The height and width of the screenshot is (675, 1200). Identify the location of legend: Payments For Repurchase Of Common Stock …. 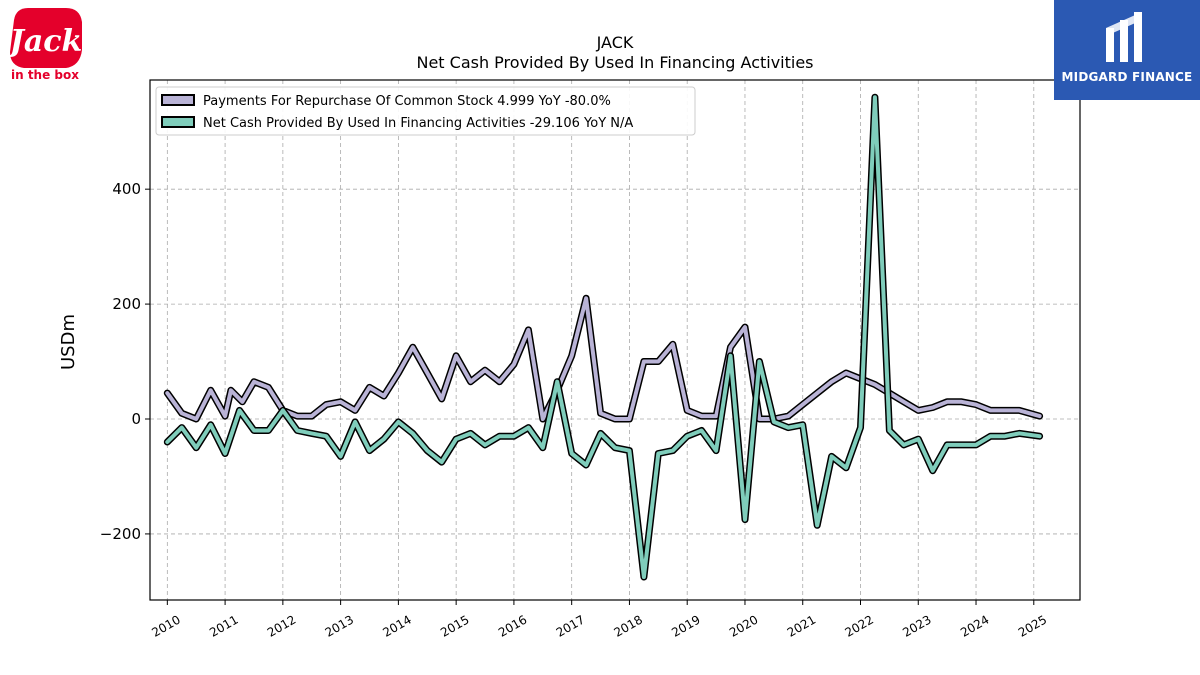
(425, 111).